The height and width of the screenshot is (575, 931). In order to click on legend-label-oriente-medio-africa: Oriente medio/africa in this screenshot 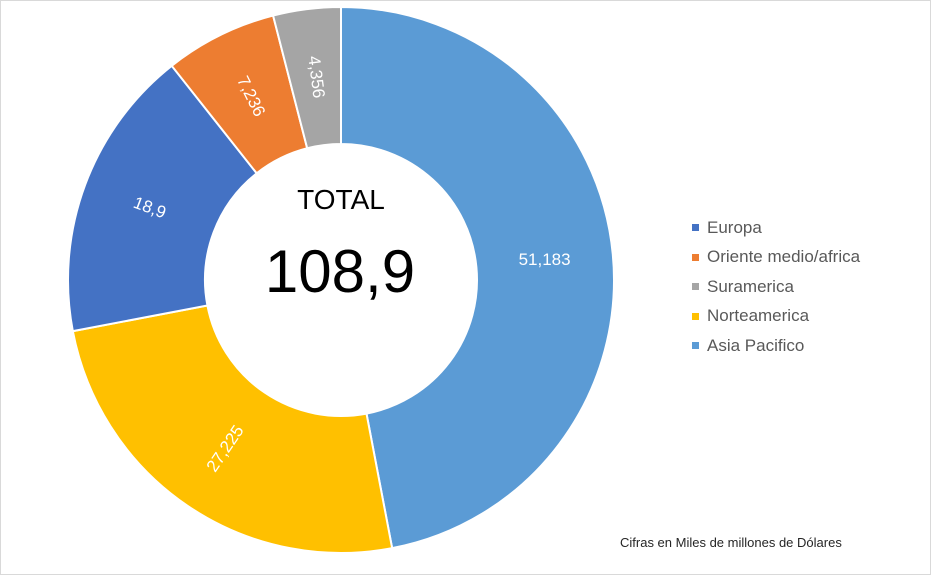, I will do `click(784, 257)`.